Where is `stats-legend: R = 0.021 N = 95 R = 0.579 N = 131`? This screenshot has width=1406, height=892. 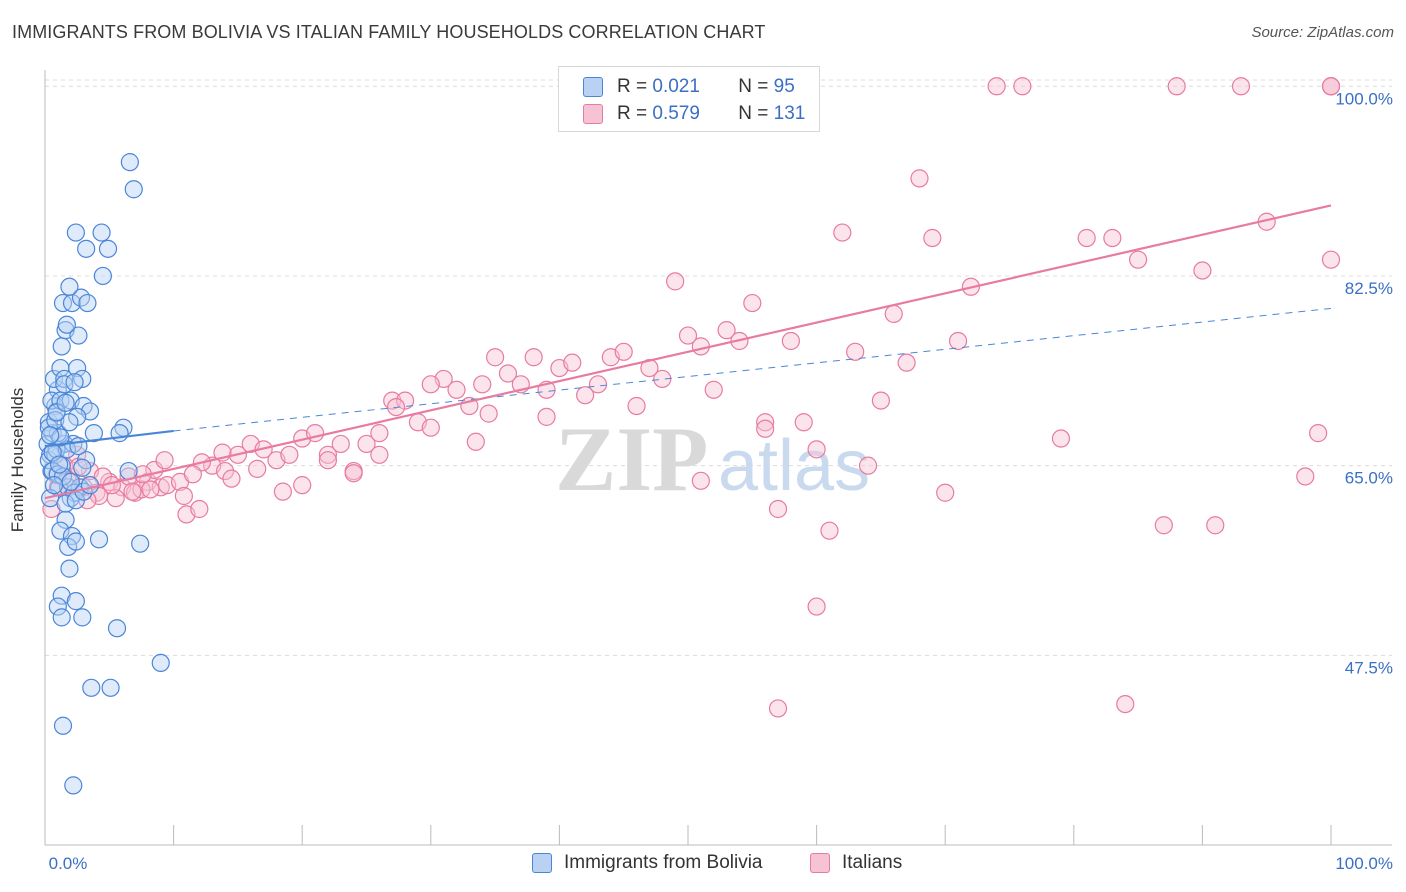 stats-legend: R = 0.021 N = 95 R = 0.579 N = 131 is located at coordinates (689, 99).